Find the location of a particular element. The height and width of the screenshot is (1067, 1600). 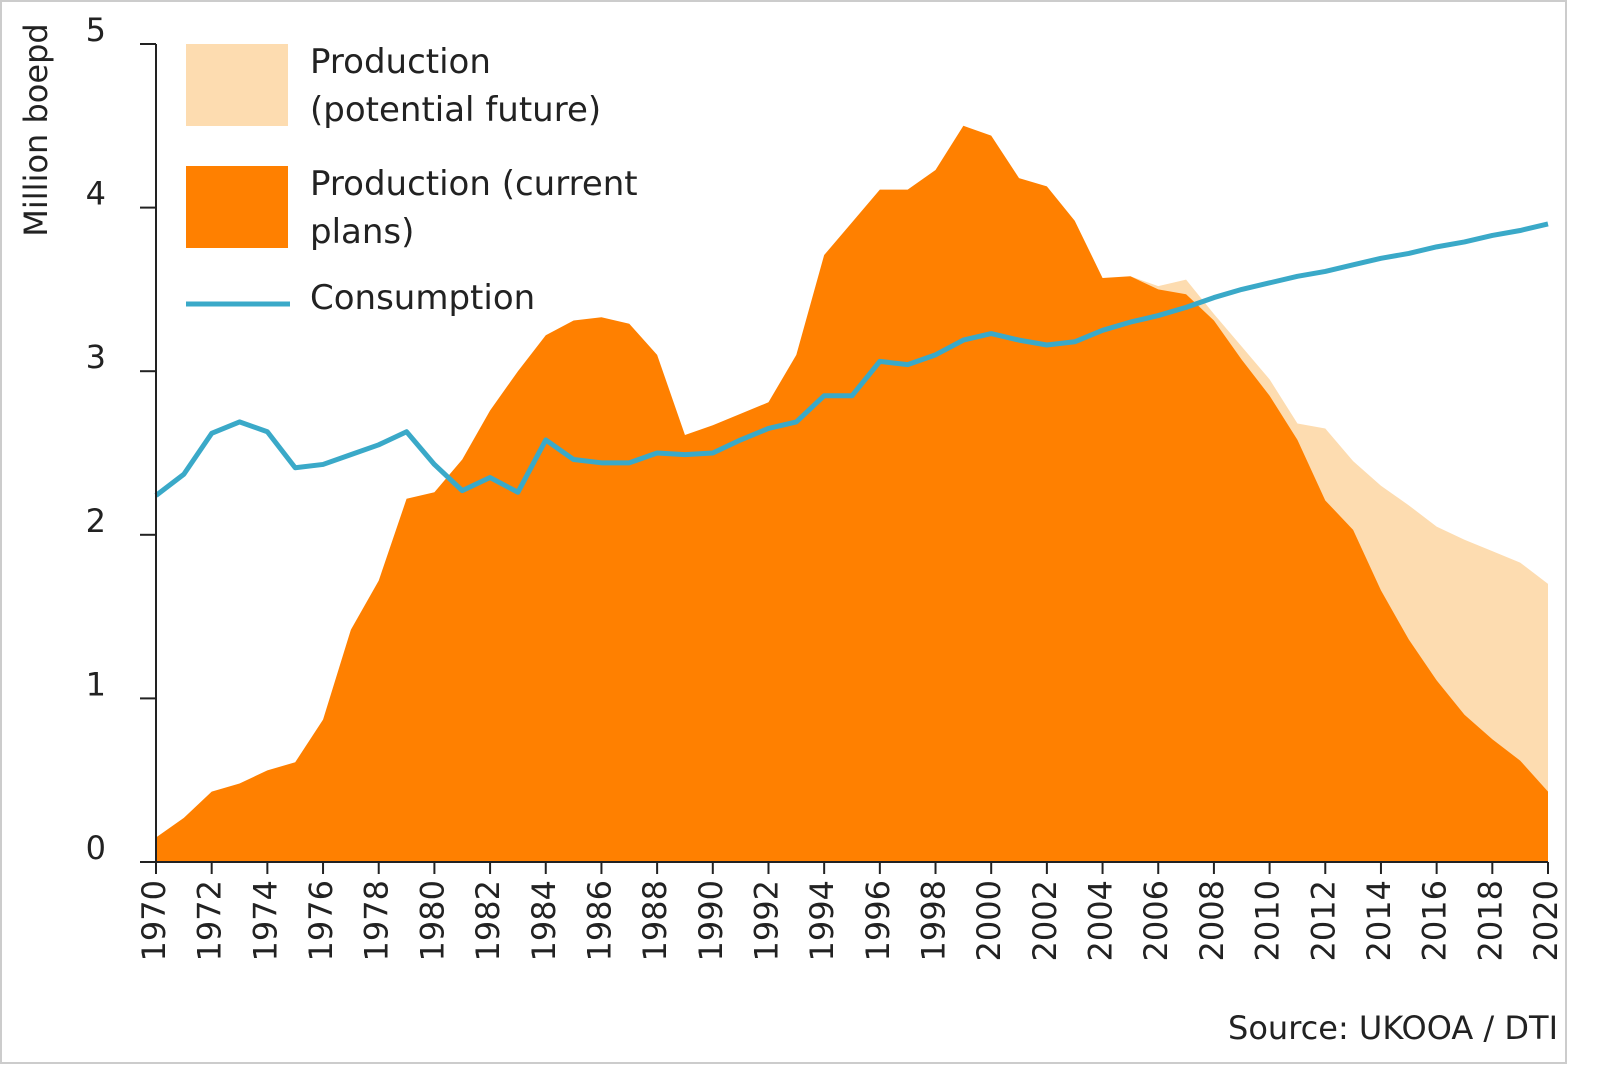

x-tick-label: 2004 is located at coordinates (1101, 920).